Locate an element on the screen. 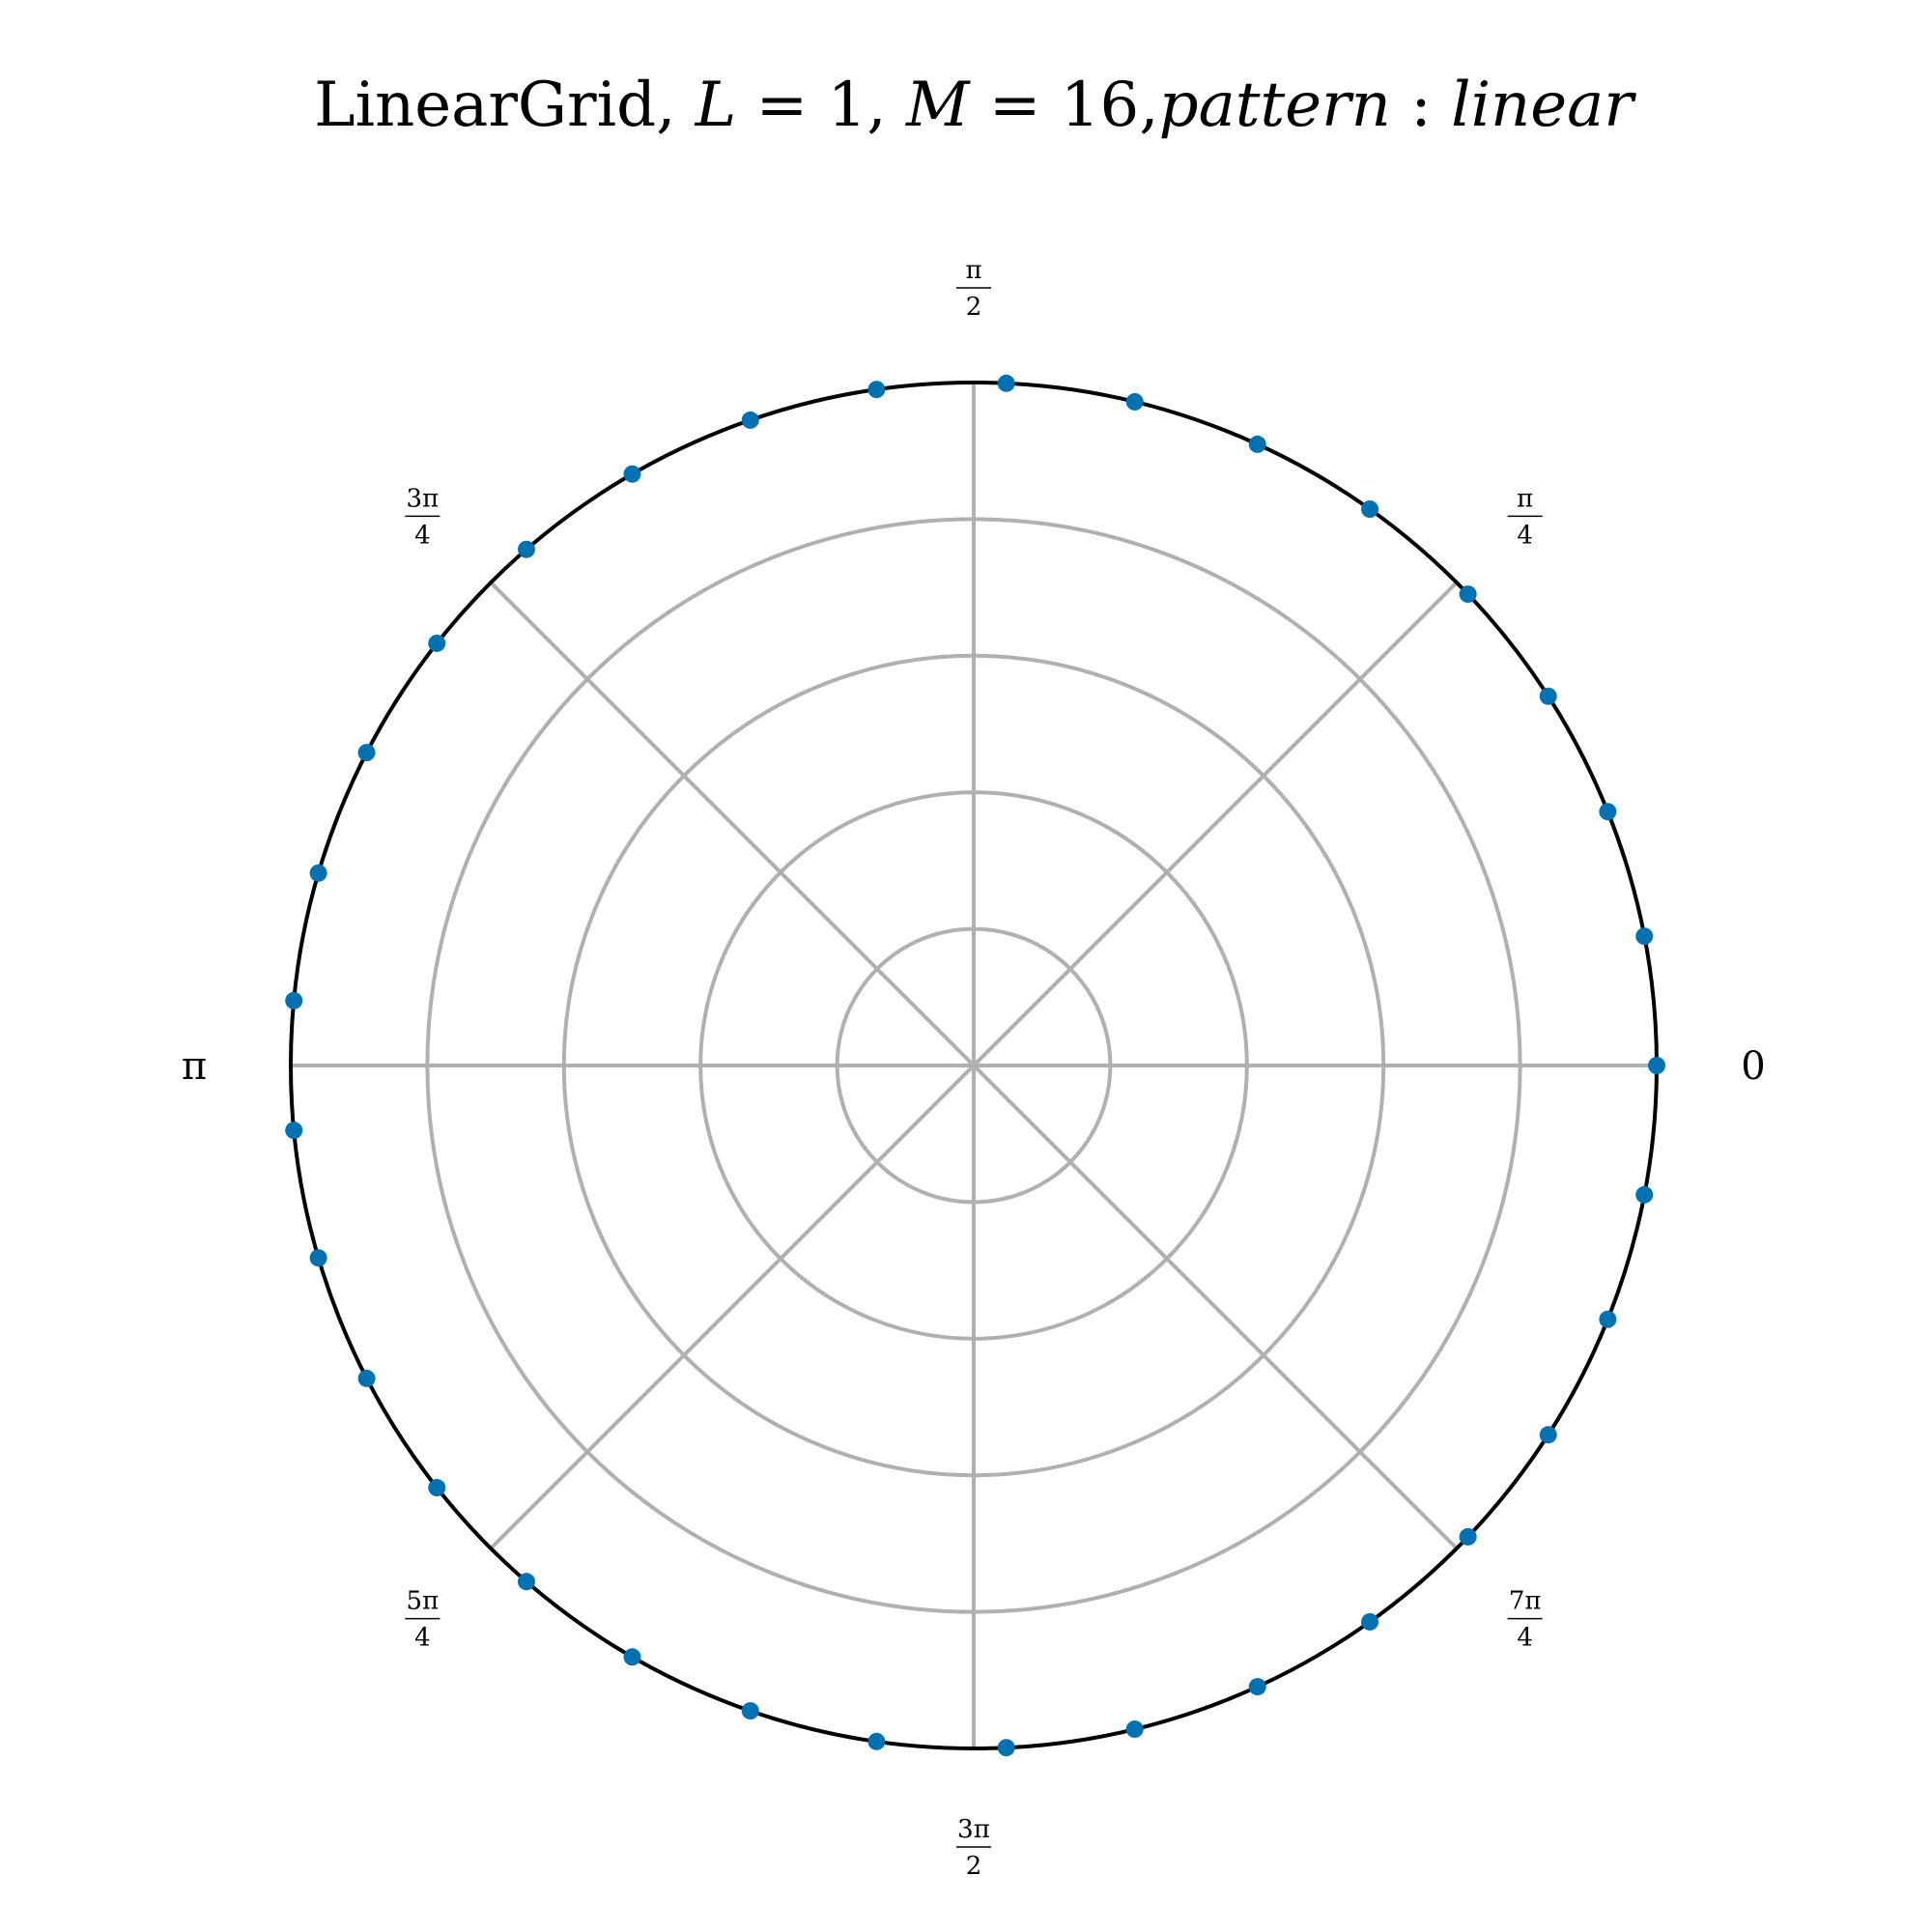  angle-tick-45: π4 is located at coordinates (1525, 517).